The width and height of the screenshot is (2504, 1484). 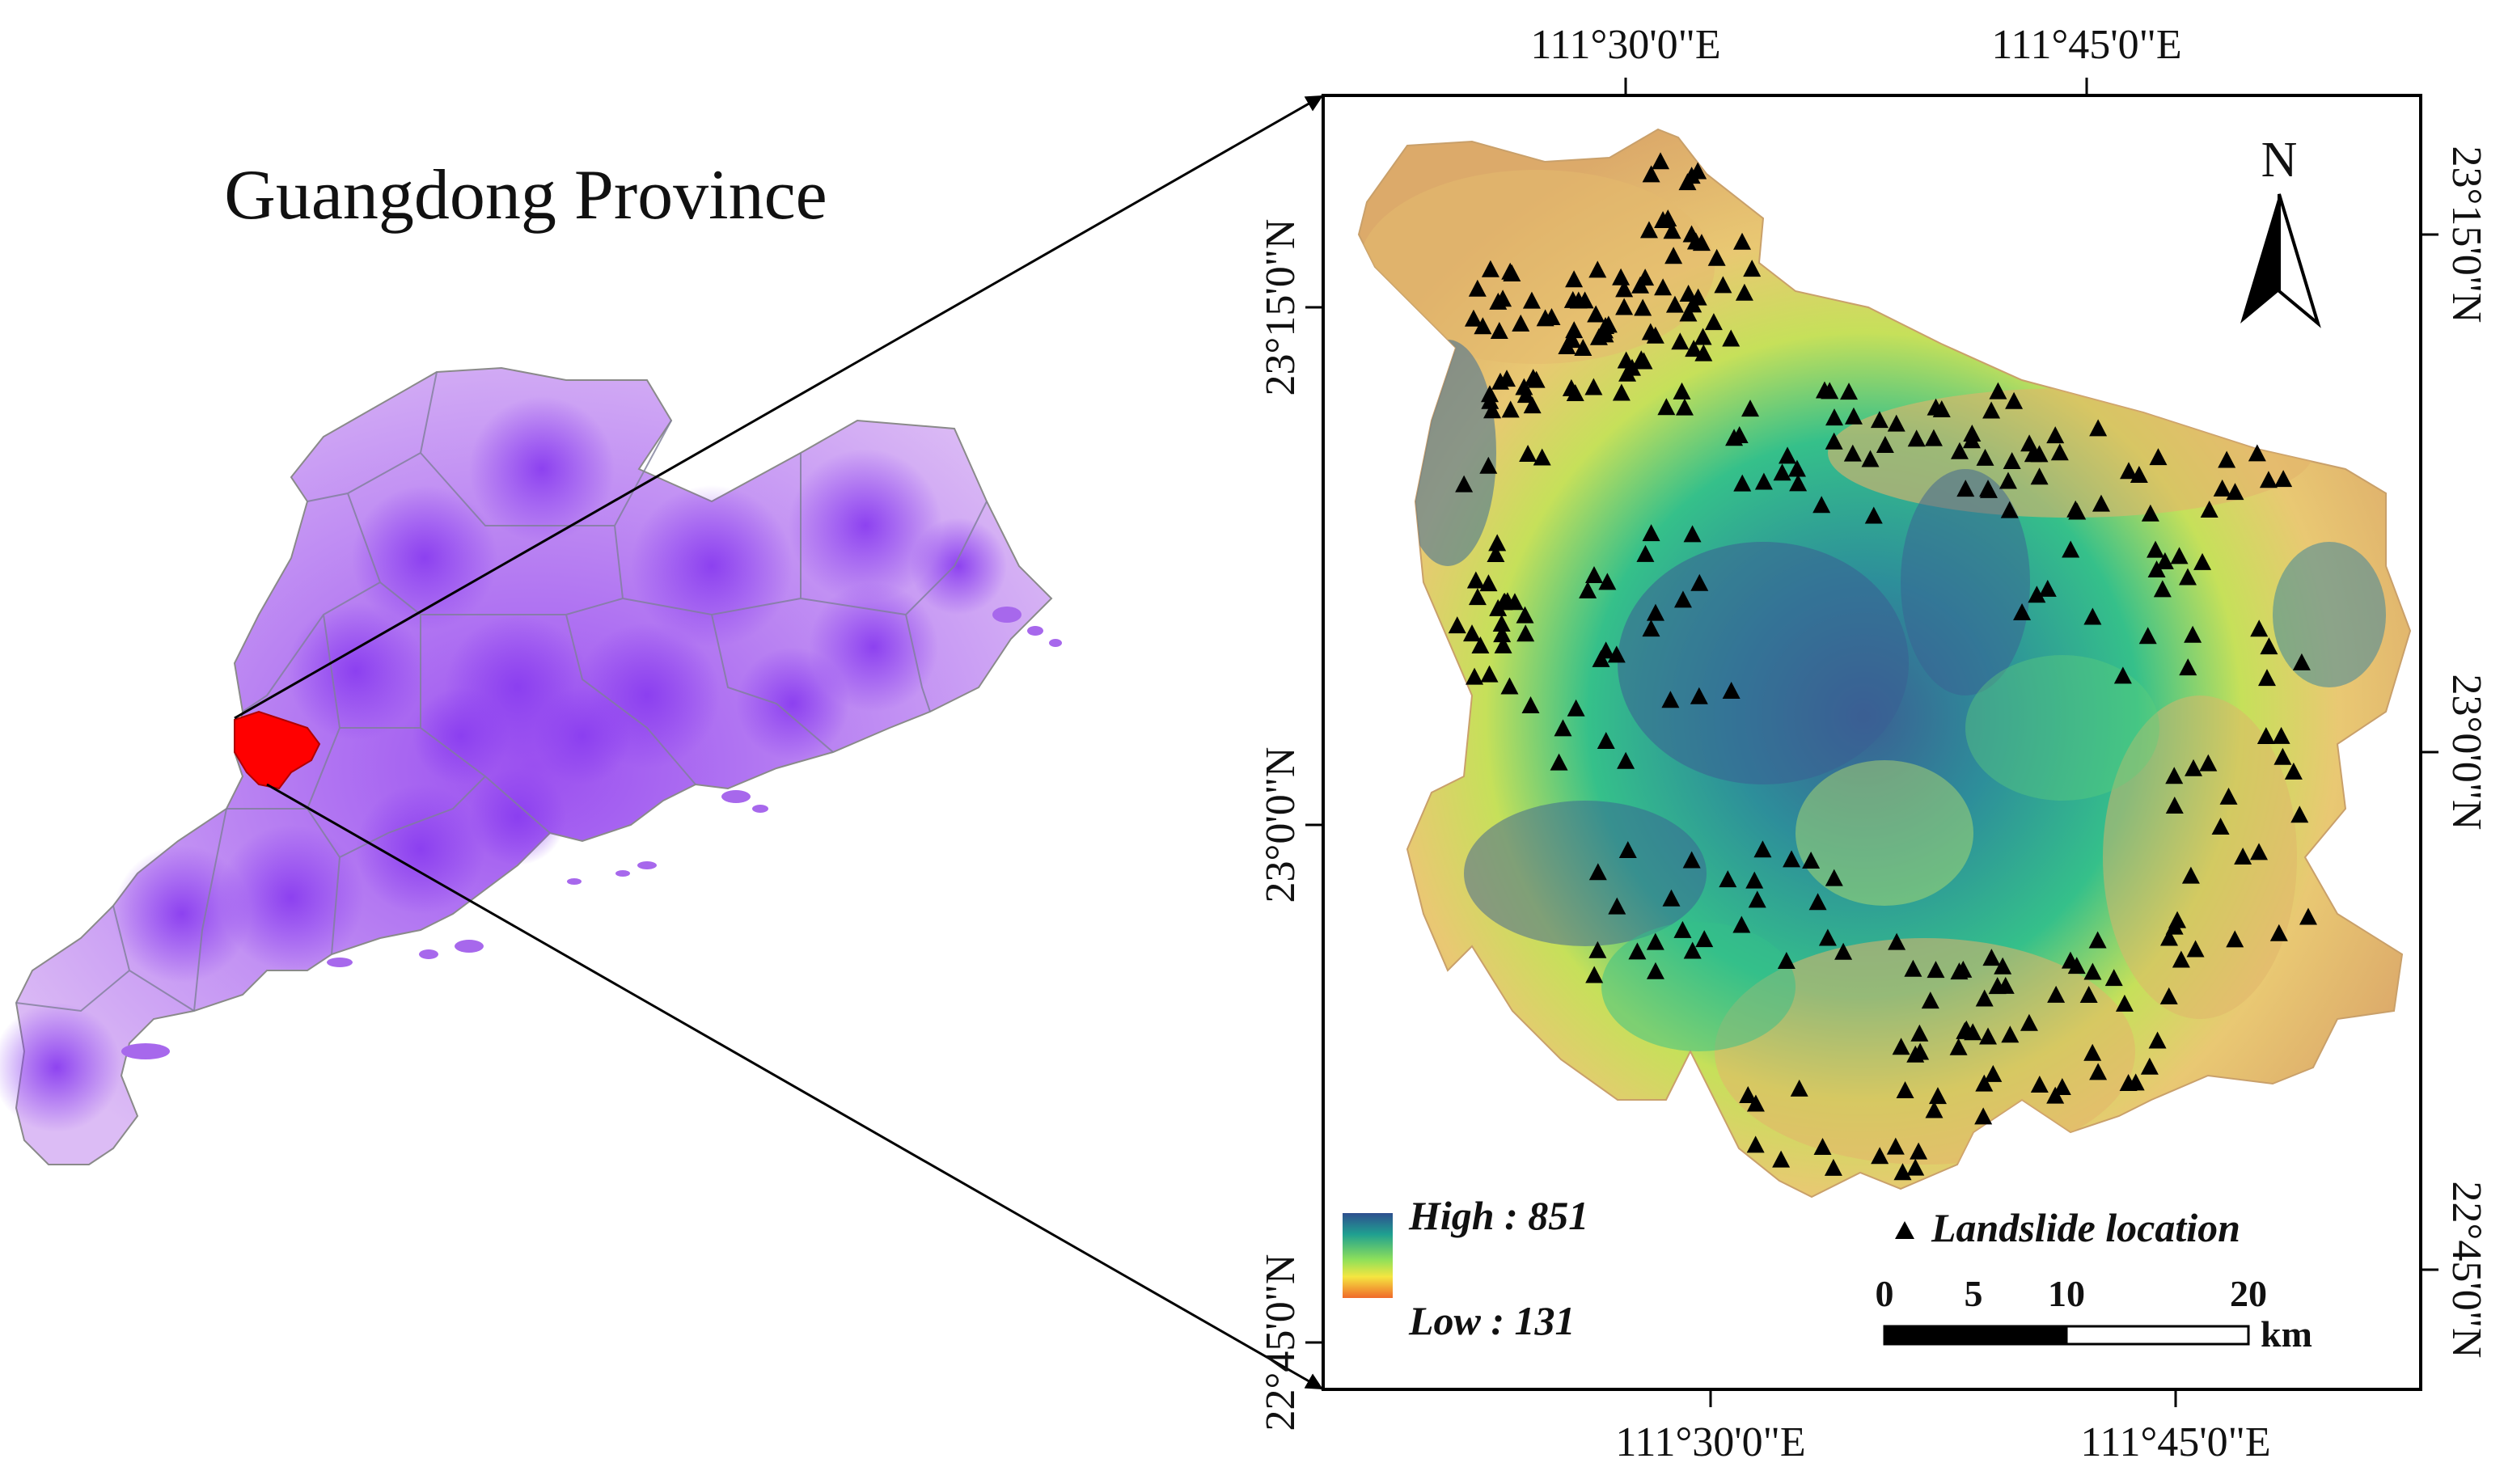 I want to click on elevation-color-ramp, so click(x=1368, y=1255).